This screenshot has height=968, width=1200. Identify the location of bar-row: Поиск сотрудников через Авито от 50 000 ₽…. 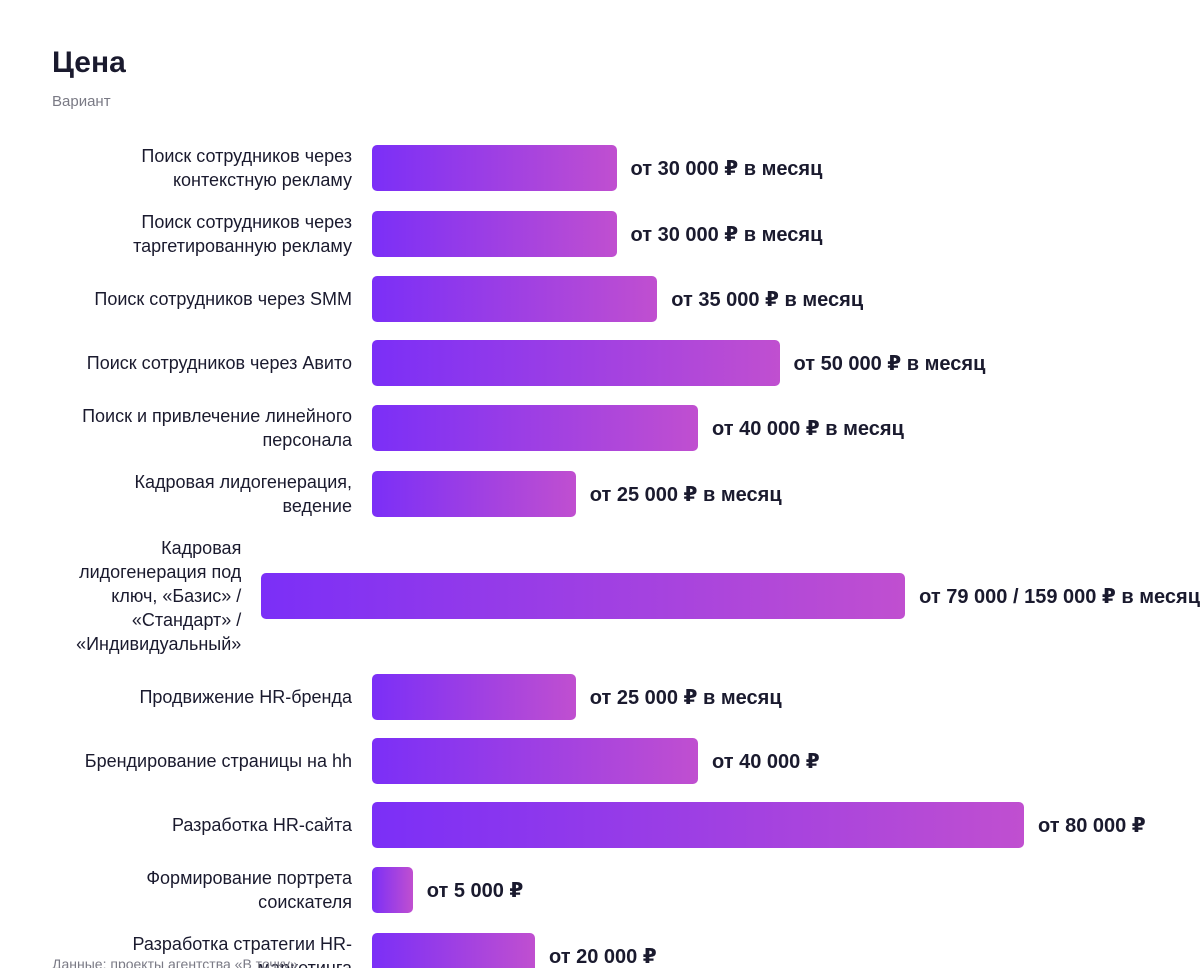
(600, 363).